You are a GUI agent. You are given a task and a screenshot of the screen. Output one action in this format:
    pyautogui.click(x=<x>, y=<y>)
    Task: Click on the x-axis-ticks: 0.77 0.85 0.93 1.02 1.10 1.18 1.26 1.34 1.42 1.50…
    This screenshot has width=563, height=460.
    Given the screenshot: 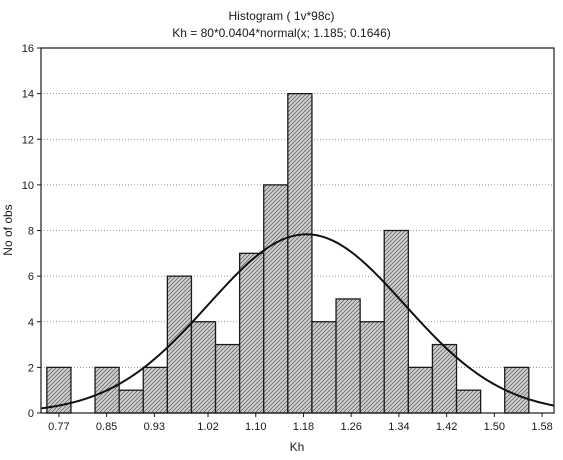 What is the action you would take?
    pyautogui.click(x=300, y=423)
    